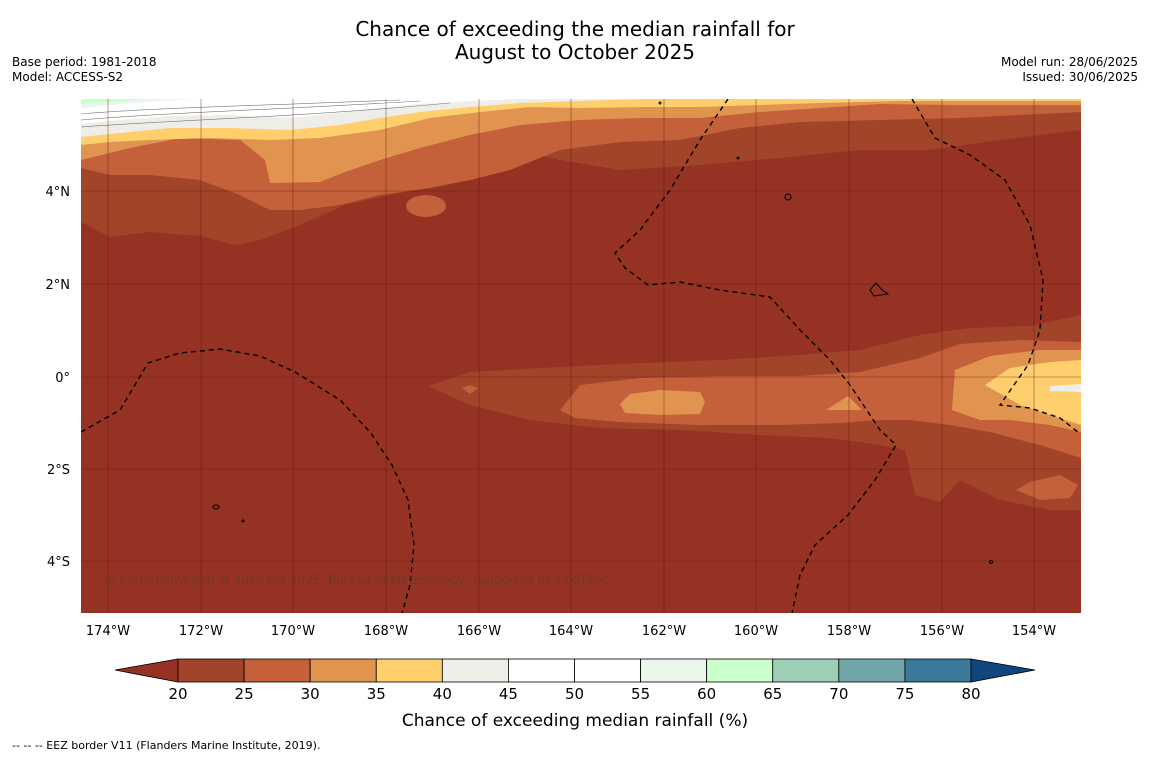 The width and height of the screenshot is (1150, 758). I want to click on colorbar-ticks: 20 25 30 35 40 45 50 55 60 65 70 75 80, so click(574, 694).